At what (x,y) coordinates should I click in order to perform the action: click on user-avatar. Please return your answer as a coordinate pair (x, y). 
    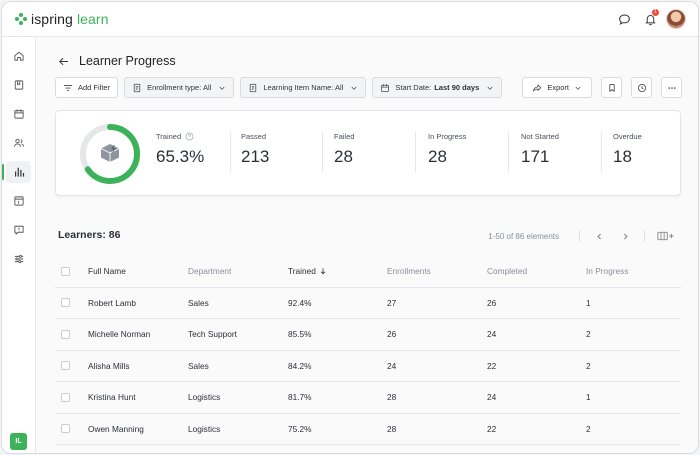
    Looking at the image, I should click on (676, 19).